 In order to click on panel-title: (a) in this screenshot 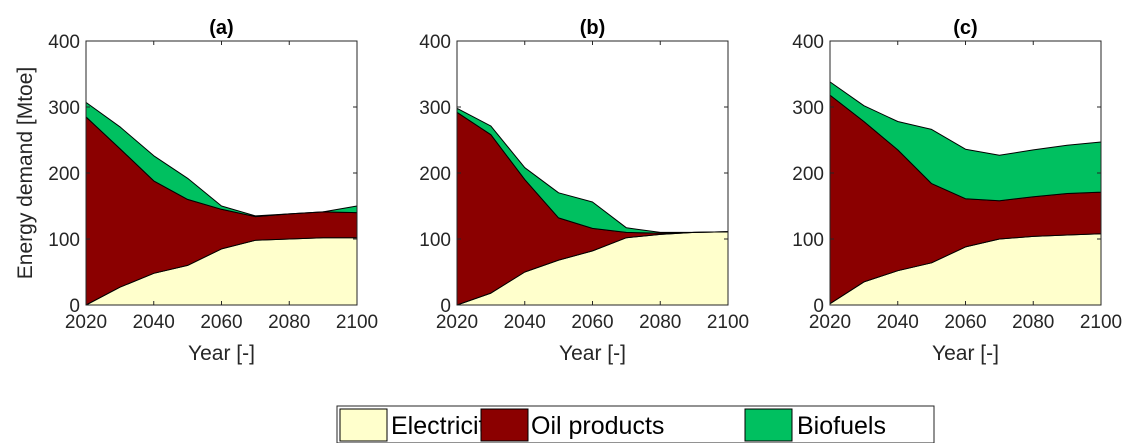, I will do `click(221, 28)`.